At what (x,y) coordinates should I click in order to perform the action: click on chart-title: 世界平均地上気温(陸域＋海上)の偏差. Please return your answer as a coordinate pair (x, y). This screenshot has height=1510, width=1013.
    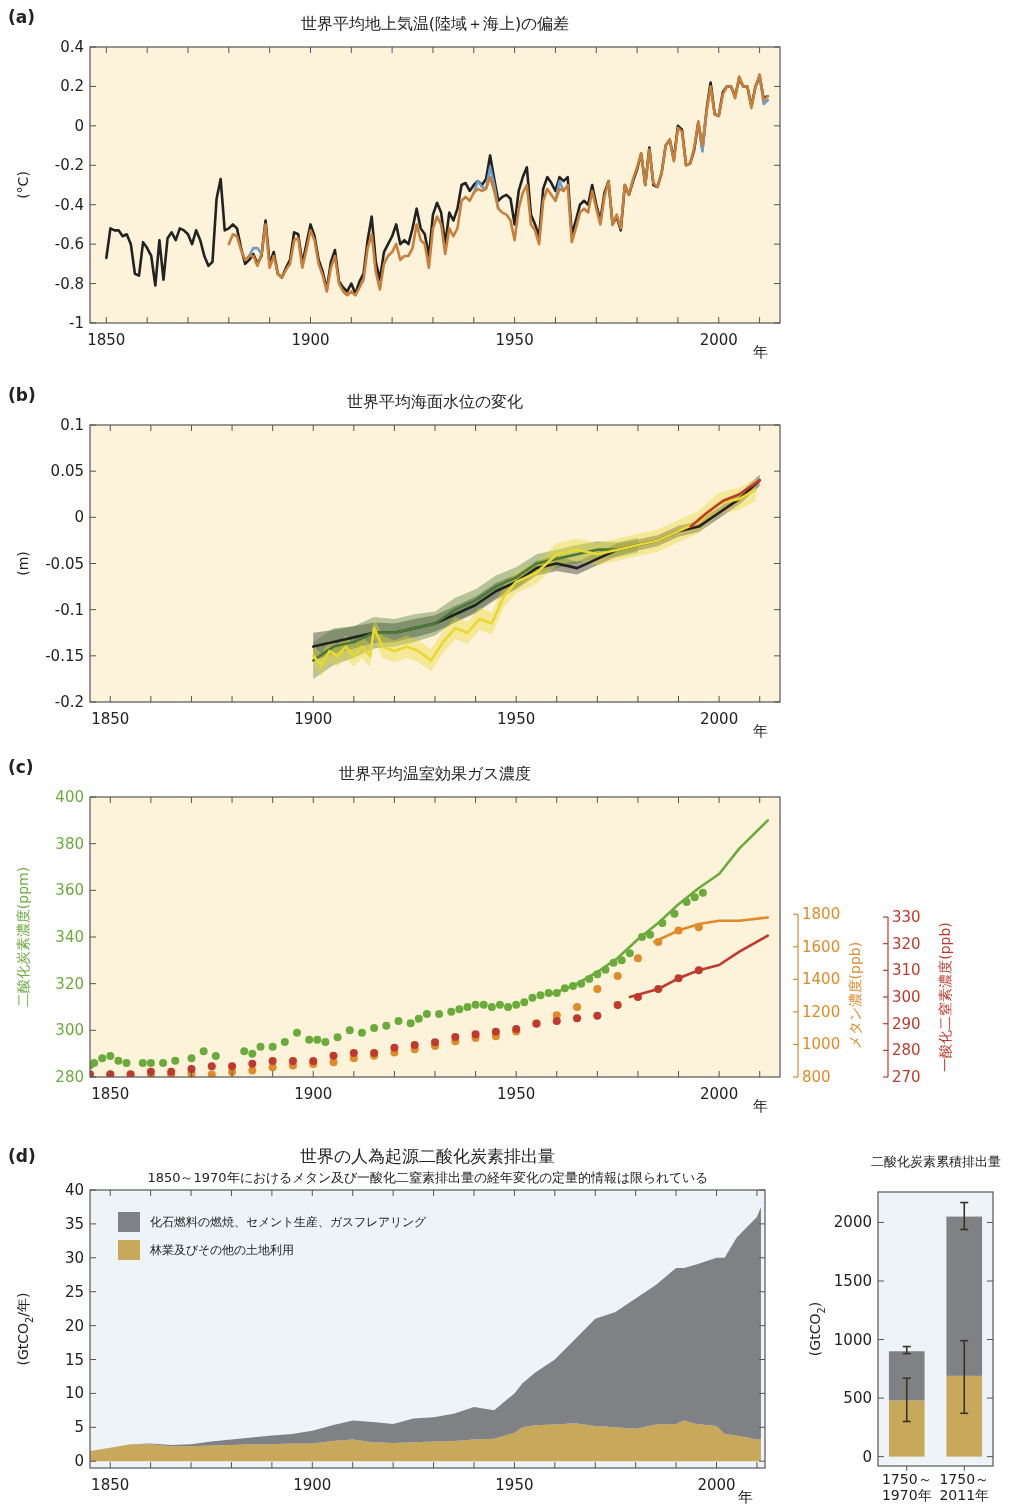
    Looking at the image, I should click on (435, 23).